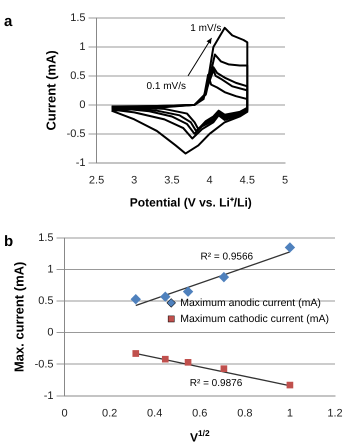 This screenshot has height=447, width=351. I want to click on annotation: R² = 0.9876, so click(216, 383).